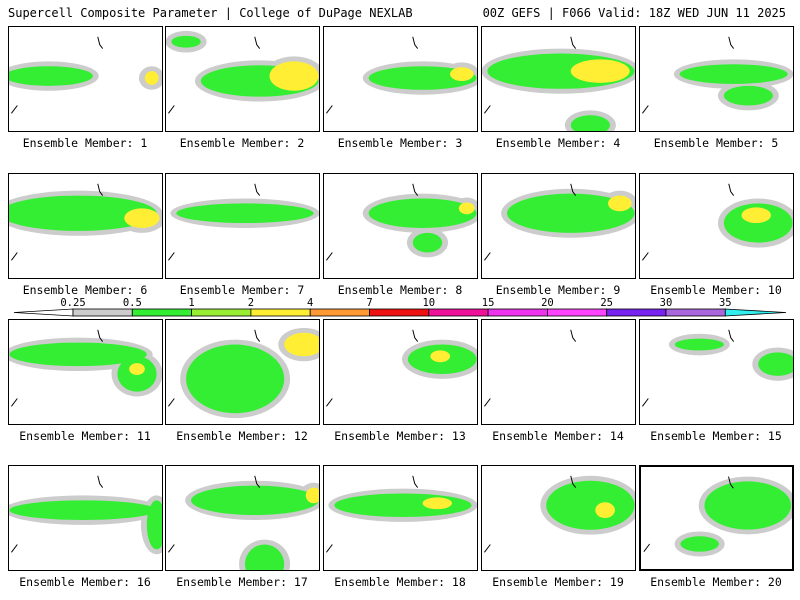 The height and width of the screenshot is (600, 800). Describe the element at coordinates (132, 303) in the screenshot. I see `colorbar-tick-label: 0.5` at that location.